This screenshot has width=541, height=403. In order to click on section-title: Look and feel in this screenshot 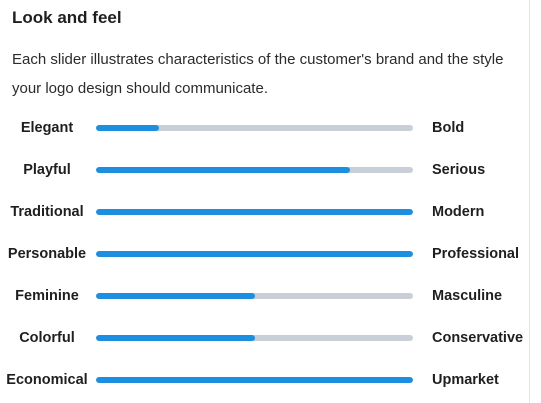, I will do `click(67, 17)`.